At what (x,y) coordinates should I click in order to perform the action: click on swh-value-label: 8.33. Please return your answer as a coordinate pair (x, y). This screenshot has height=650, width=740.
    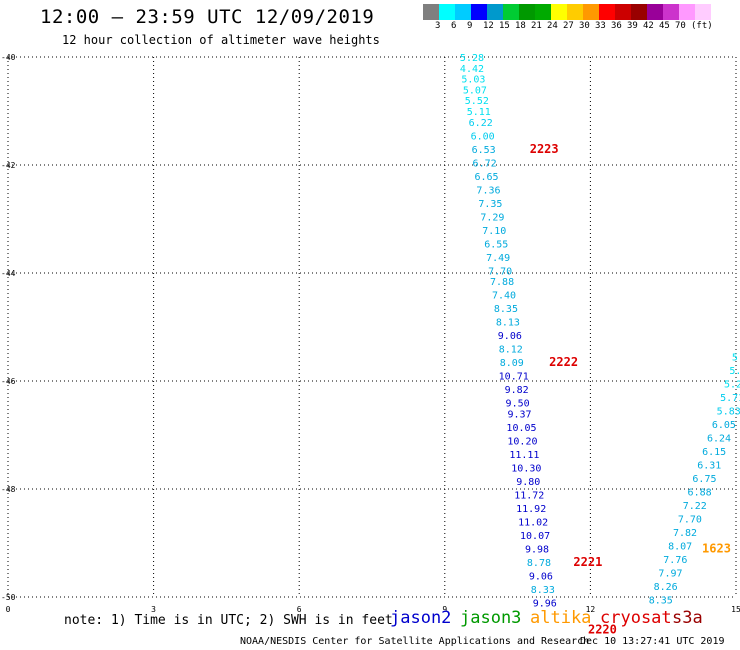
    Looking at the image, I should click on (543, 590).